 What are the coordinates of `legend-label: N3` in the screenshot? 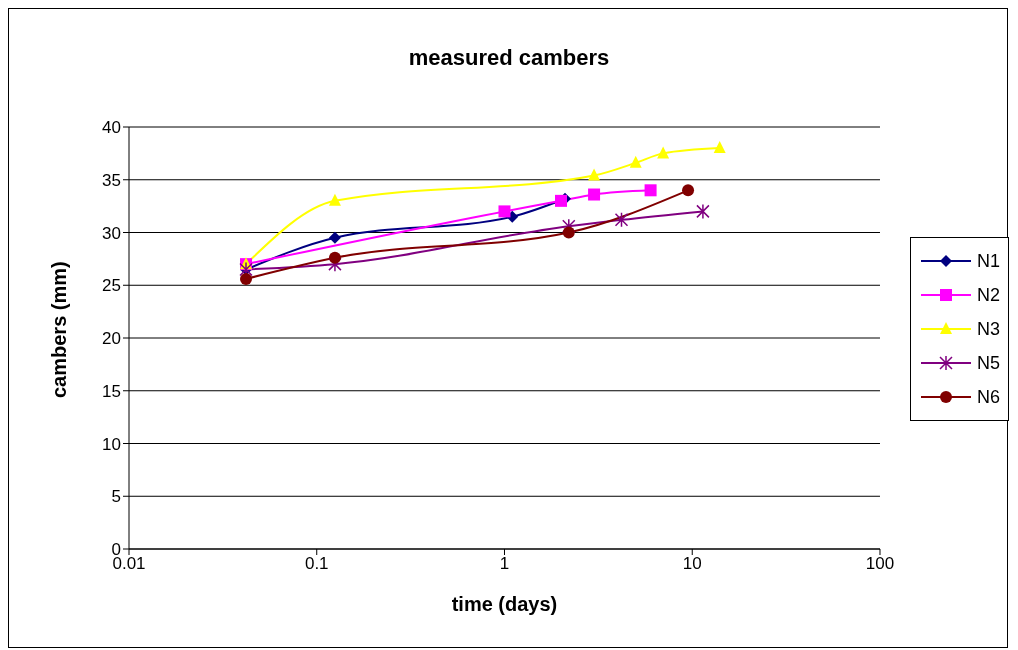 It's located at (988, 329).